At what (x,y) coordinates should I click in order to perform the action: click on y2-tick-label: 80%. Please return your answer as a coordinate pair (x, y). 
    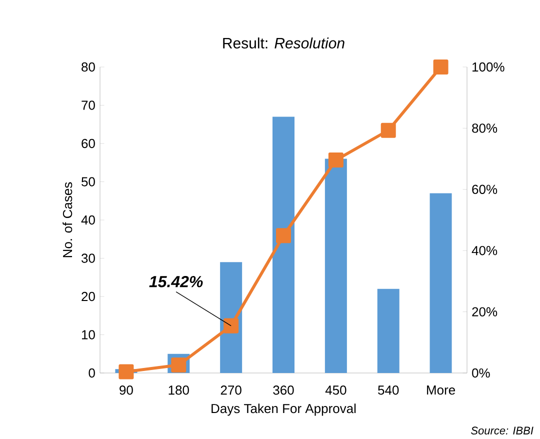
    Looking at the image, I should click on (485, 128).